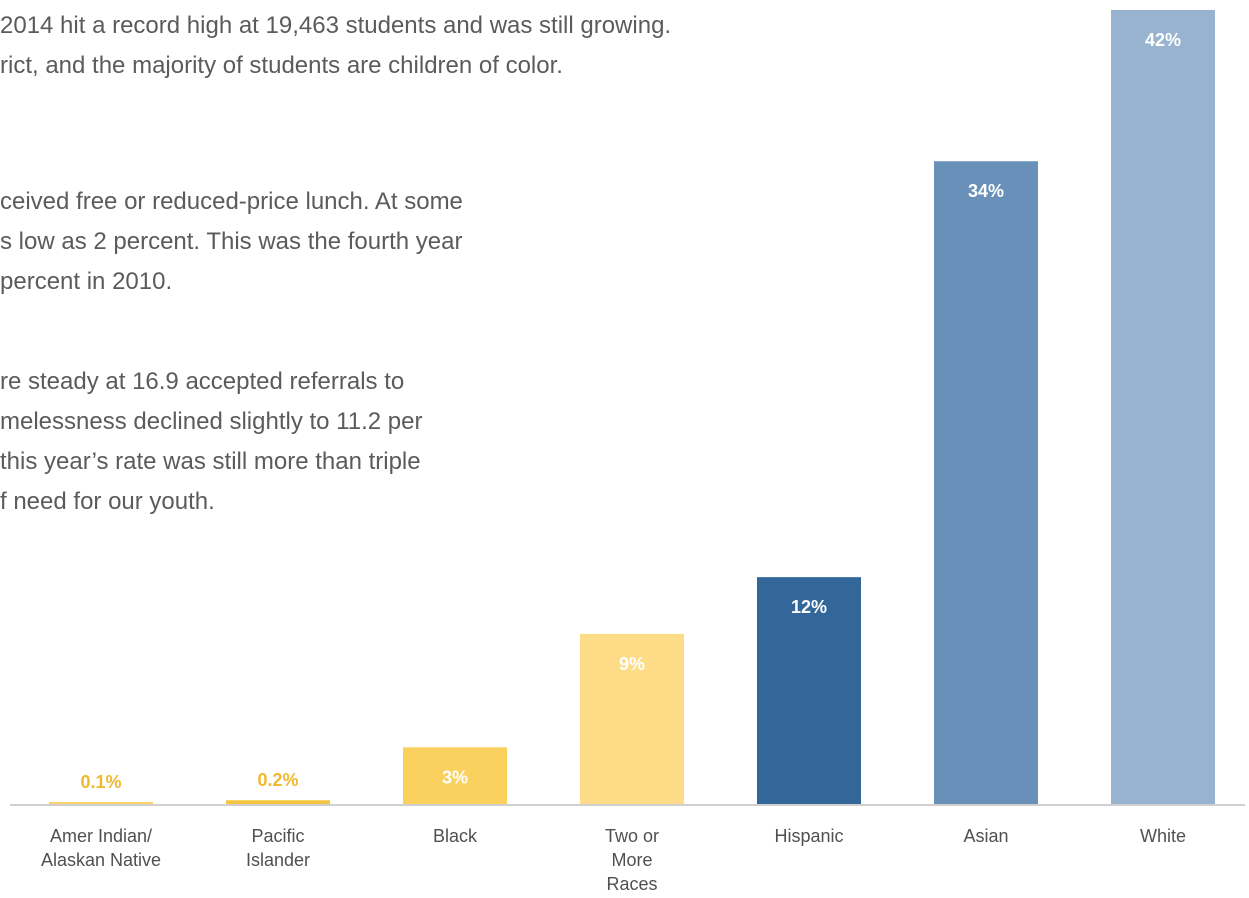 This screenshot has width=1249, height=898. Describe the element at coordinates (1163, 40) in the screenshot. I see `bar-value-label: 42%` at that location.